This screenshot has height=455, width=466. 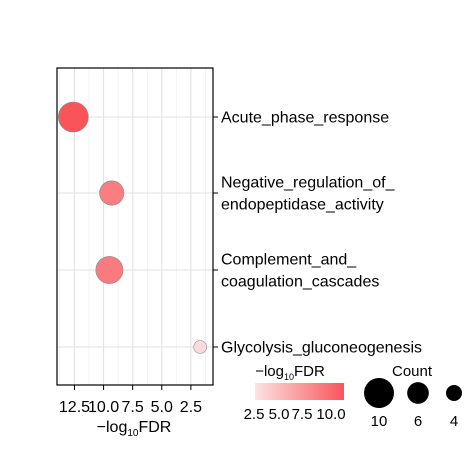 I want to click on size-legend-label: 10, so click(x=379, y=421).